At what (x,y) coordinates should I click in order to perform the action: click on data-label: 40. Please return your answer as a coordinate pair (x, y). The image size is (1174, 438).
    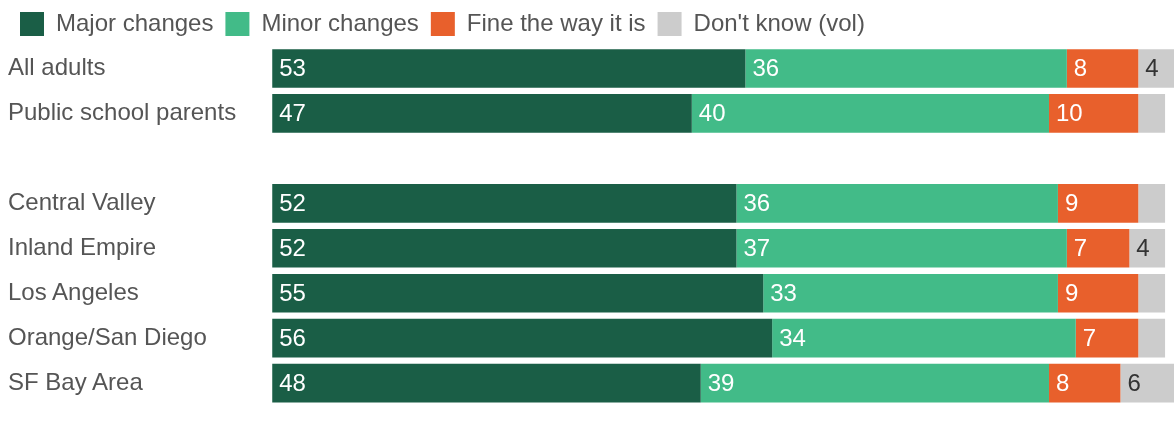
    Looking at the image, I should click on (712, 113).